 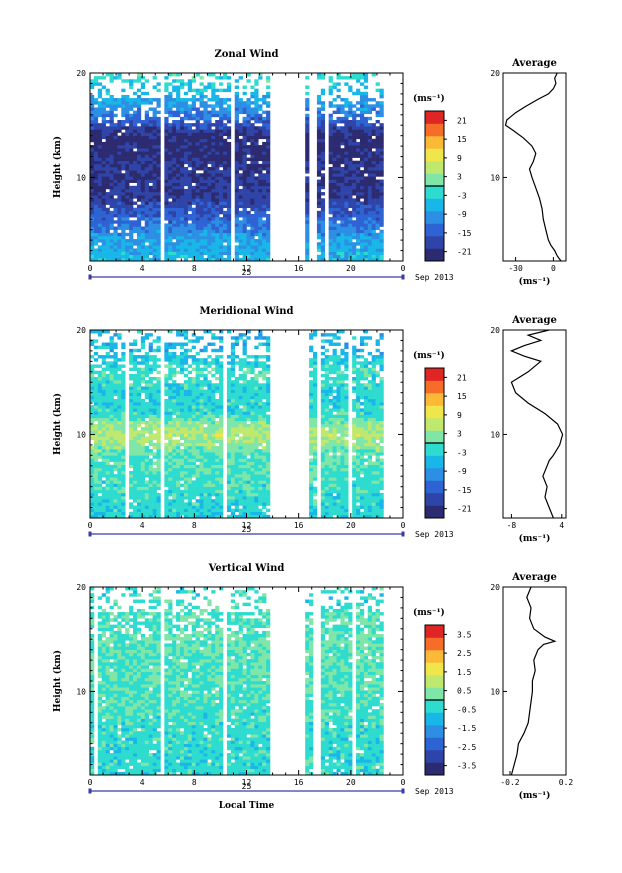 I want to click on average-x-tick-label: 0, so click(x=553, y=268).